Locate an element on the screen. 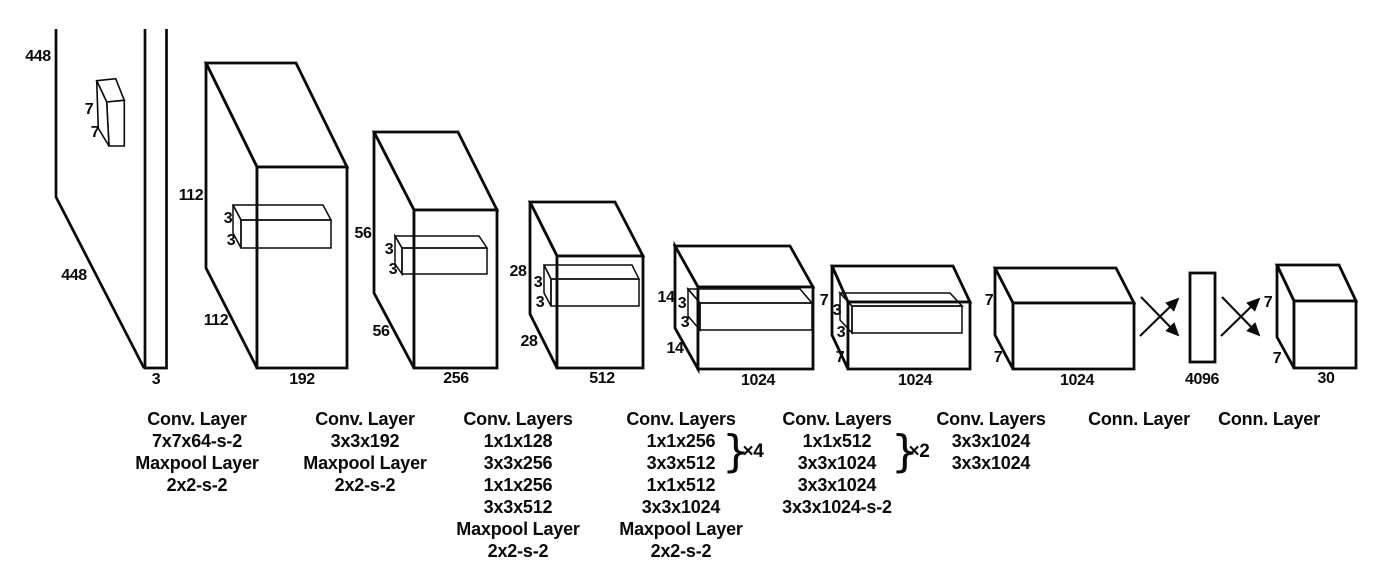  block4-kernel-height-label: 3 is located at coordinates (682, 303).